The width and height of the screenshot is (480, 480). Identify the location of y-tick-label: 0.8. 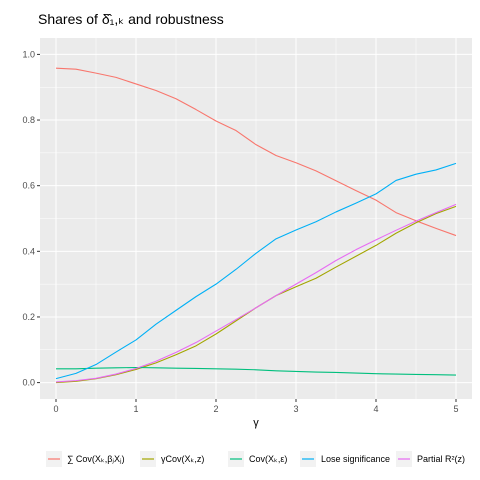
(28, 120).